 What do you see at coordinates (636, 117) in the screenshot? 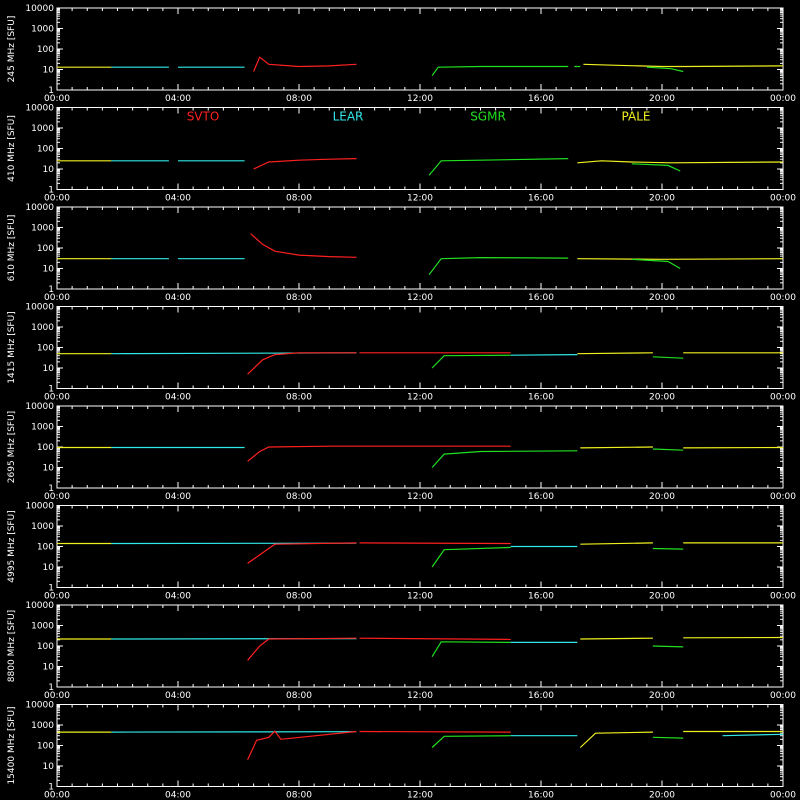
I see `legend-entry-pale: PALE` at bounding box center [636, 117].